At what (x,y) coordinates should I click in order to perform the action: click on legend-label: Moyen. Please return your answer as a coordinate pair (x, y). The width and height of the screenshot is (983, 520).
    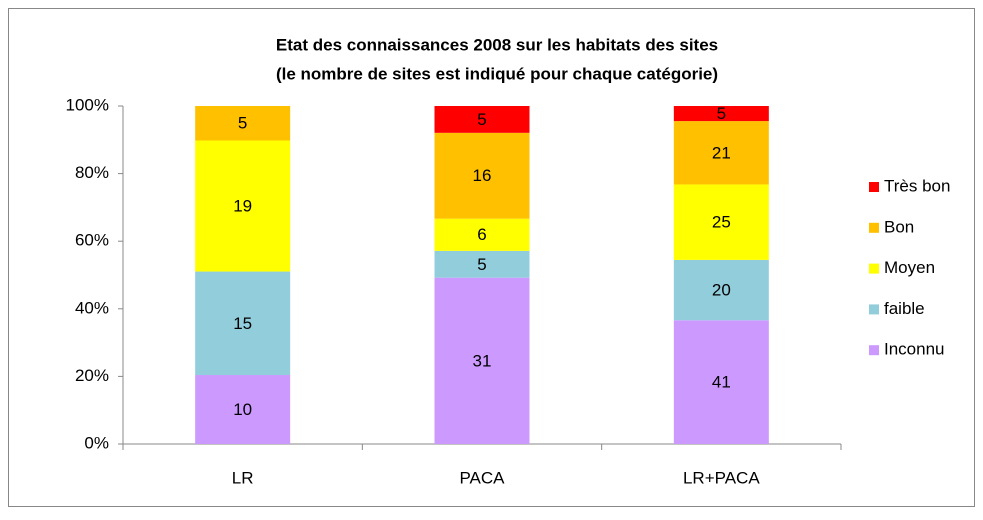
    Looking at the image, I should click on (909, 267).